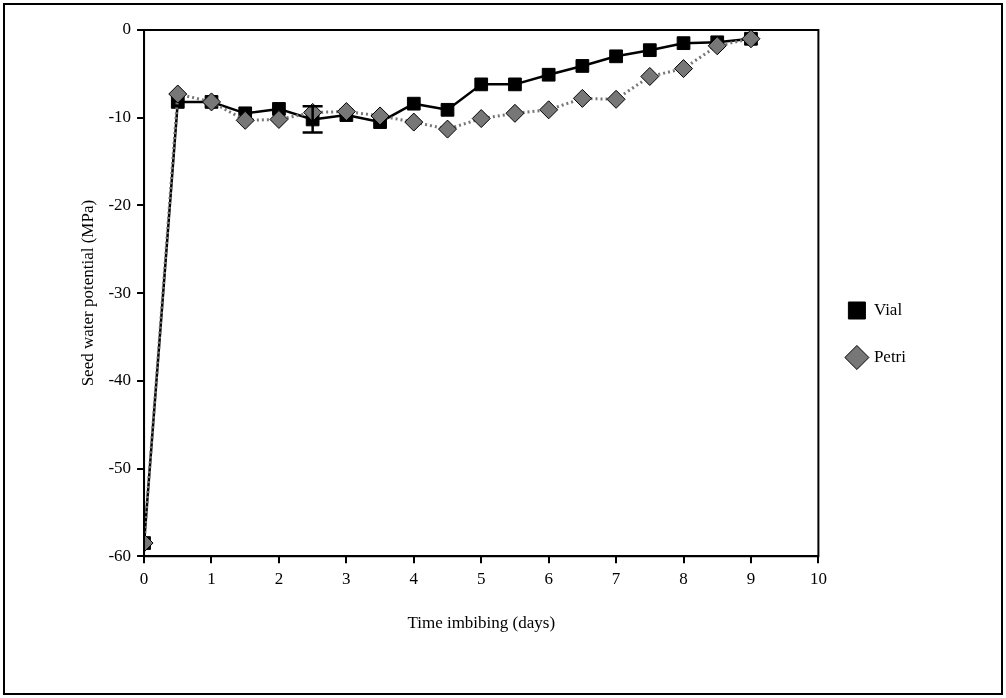  Describe the element at coordinates (481, 578) in the screenshot. I see `x-tick-label: 5` at that location.